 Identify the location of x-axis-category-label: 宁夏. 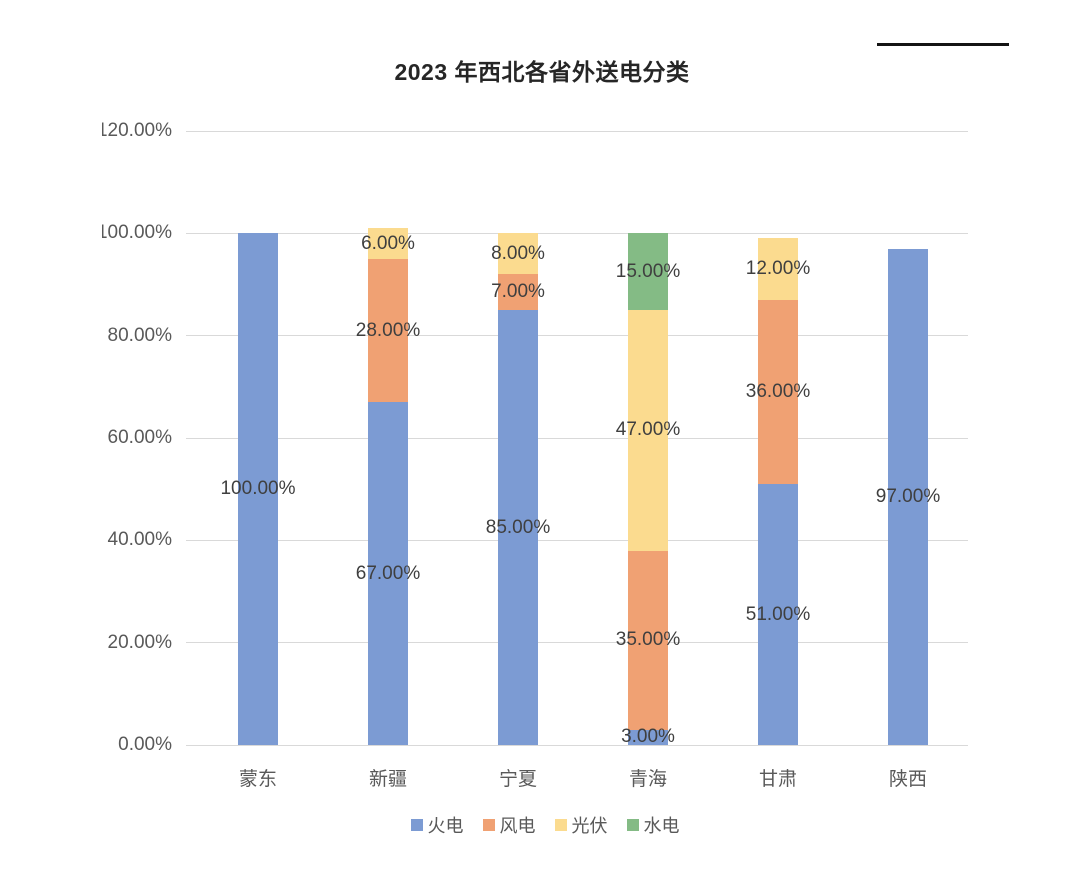
(518, 779).